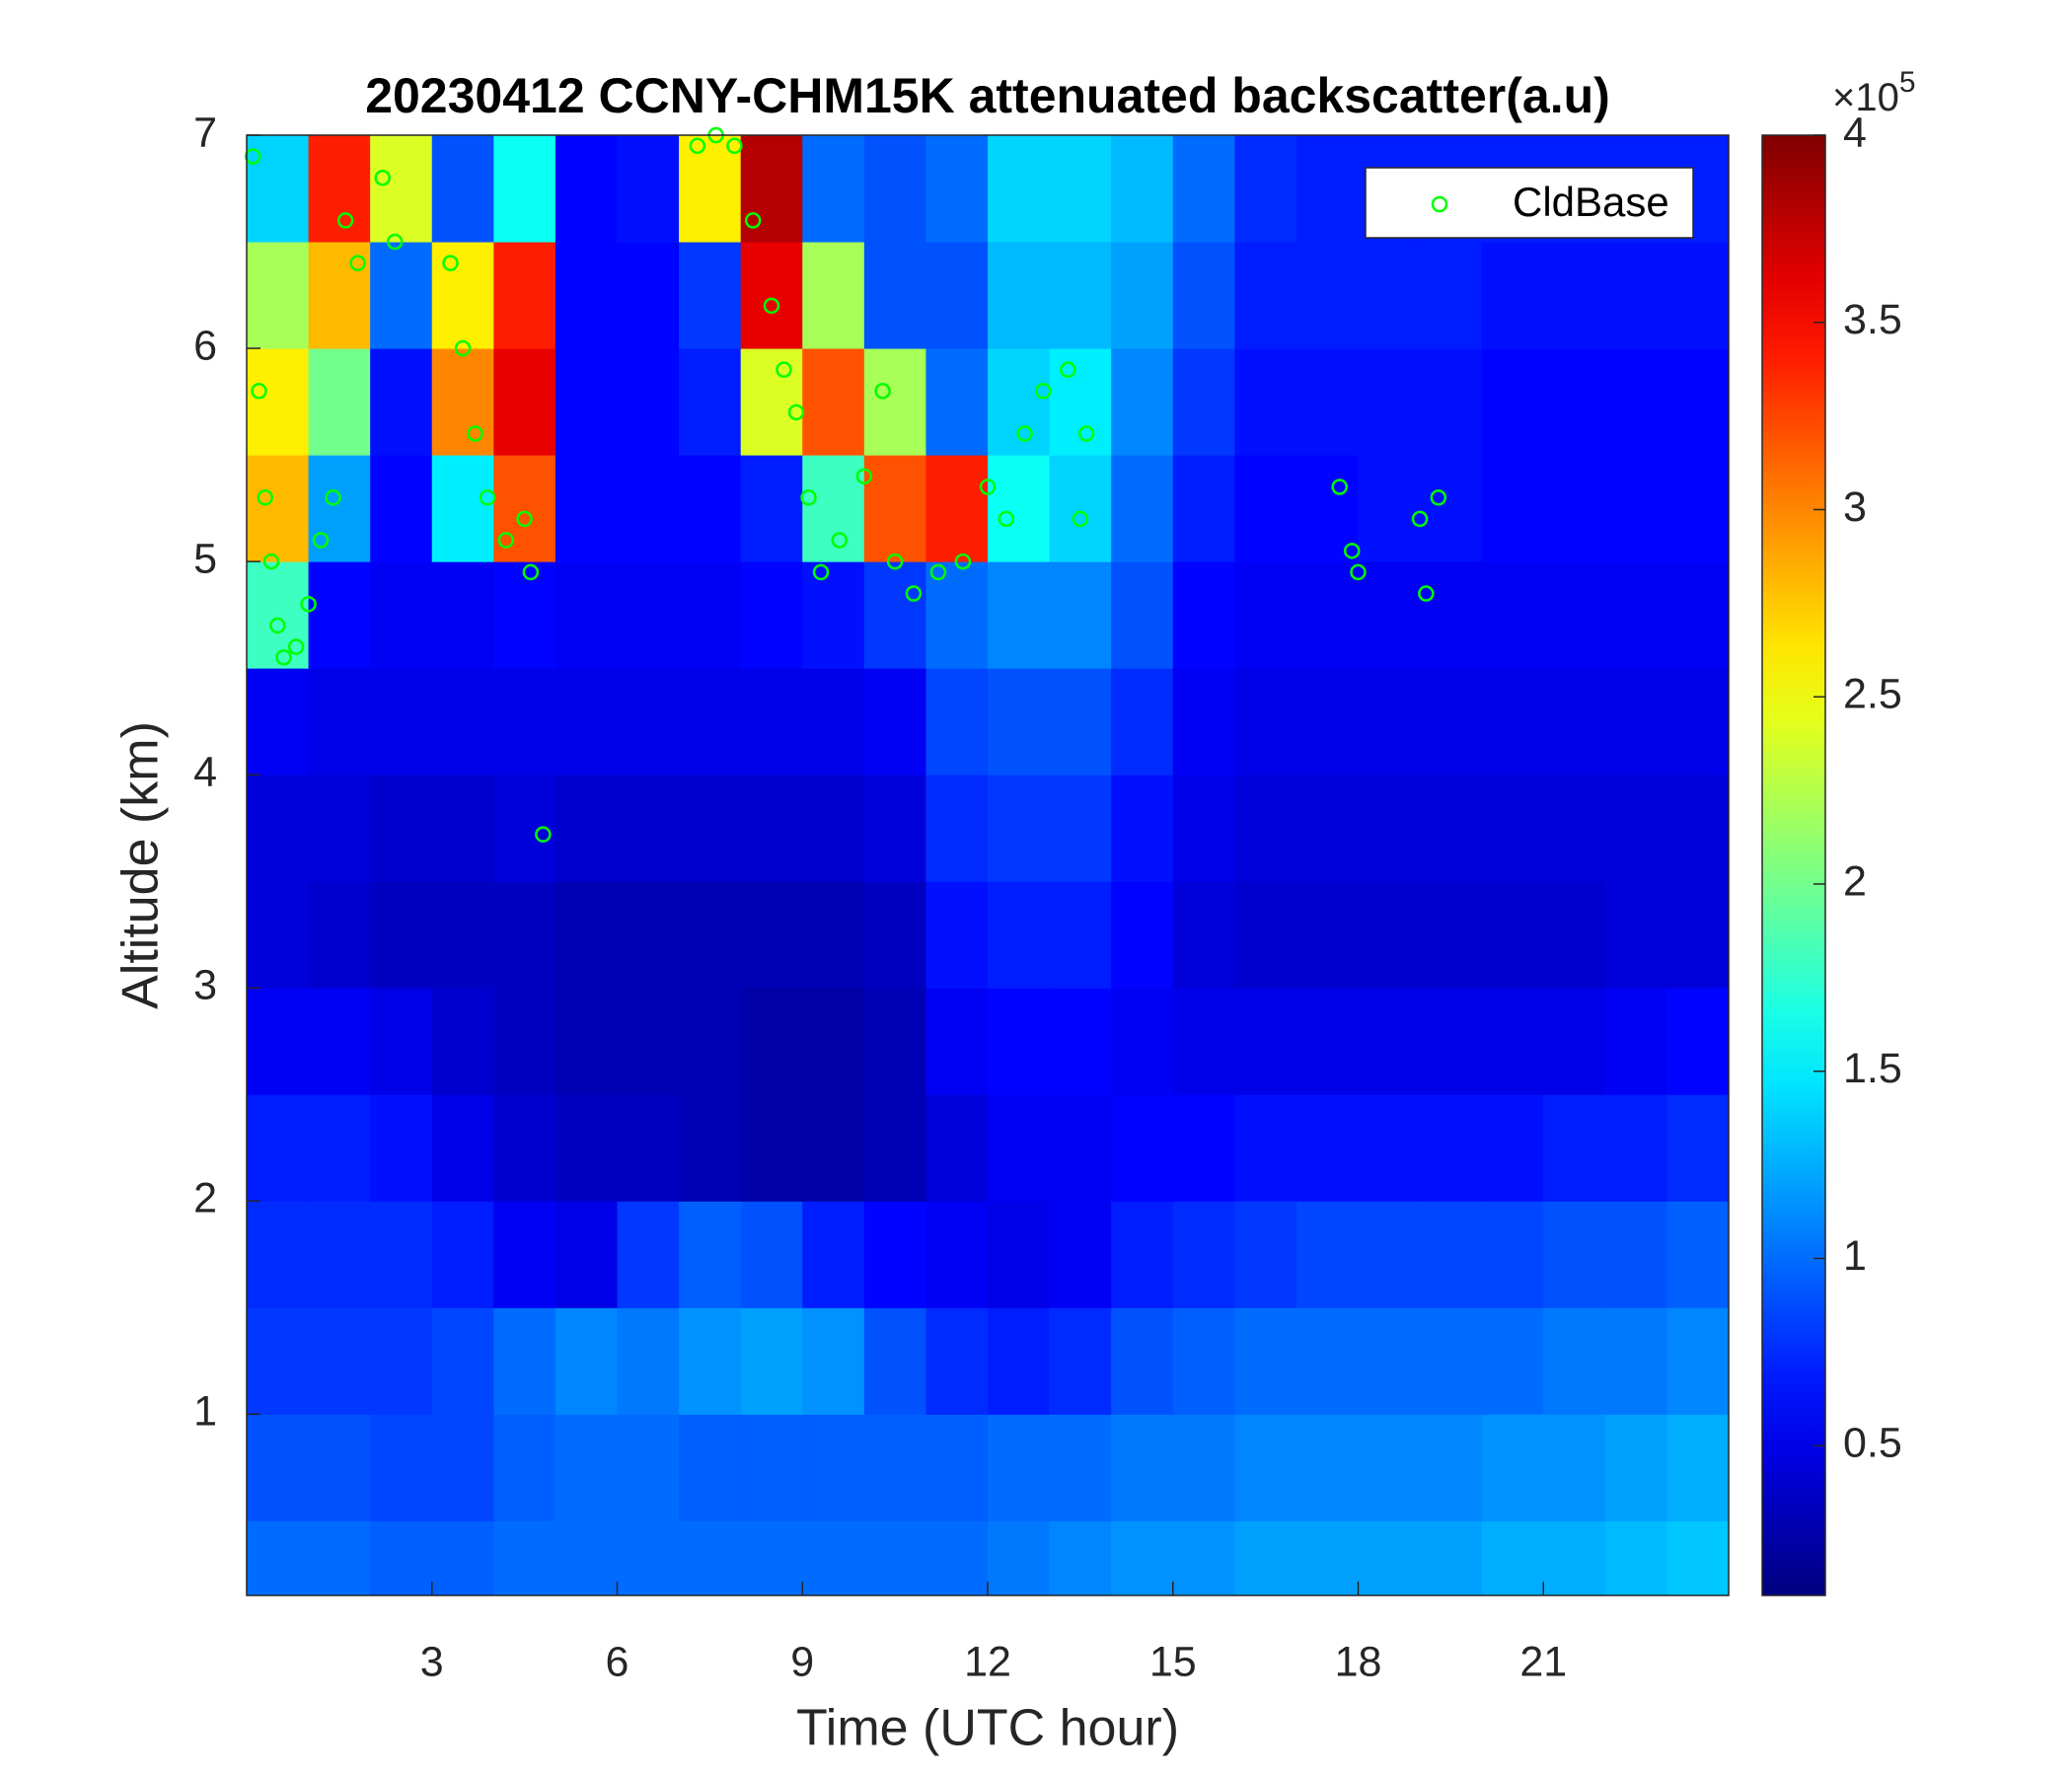 The height and width of the screenshot is (1776, 2072). What do you see at coordinates (1873, 1444) in the screenshot?
I see `colorbar-tick-label: 0.5` at bounding box center [1873, 1444].